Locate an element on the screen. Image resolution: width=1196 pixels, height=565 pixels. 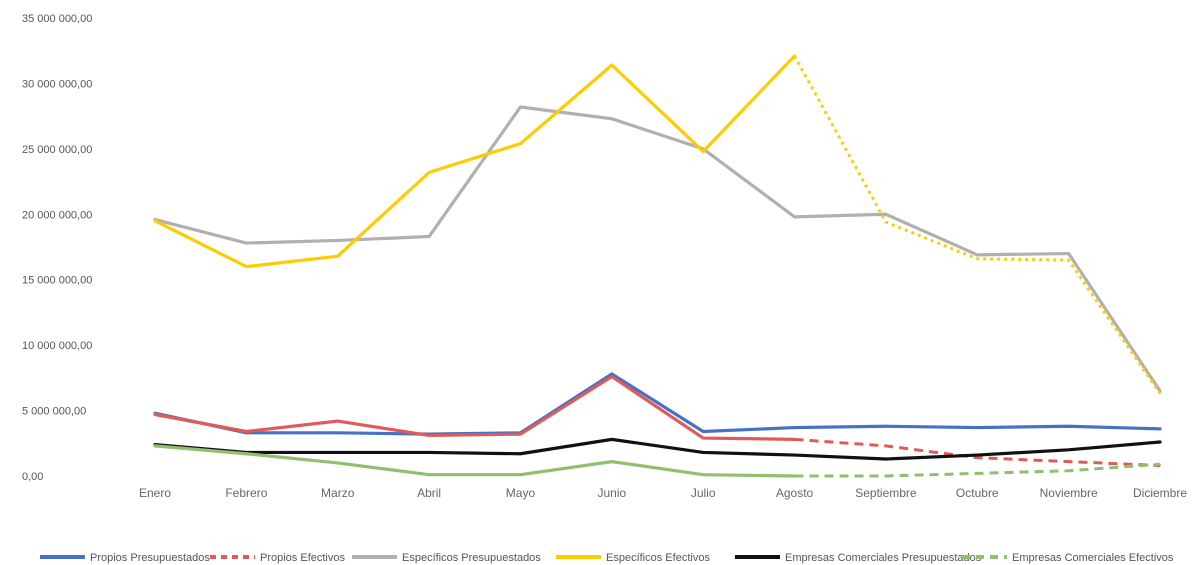
x-tick-label: Junio is located at coordinates (611, 493).